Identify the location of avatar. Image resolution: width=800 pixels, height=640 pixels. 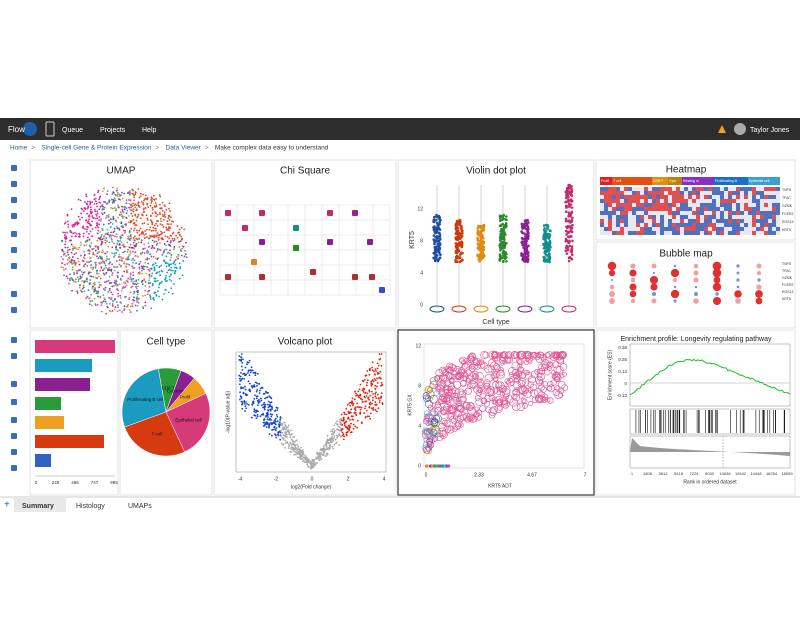
(740, 129).